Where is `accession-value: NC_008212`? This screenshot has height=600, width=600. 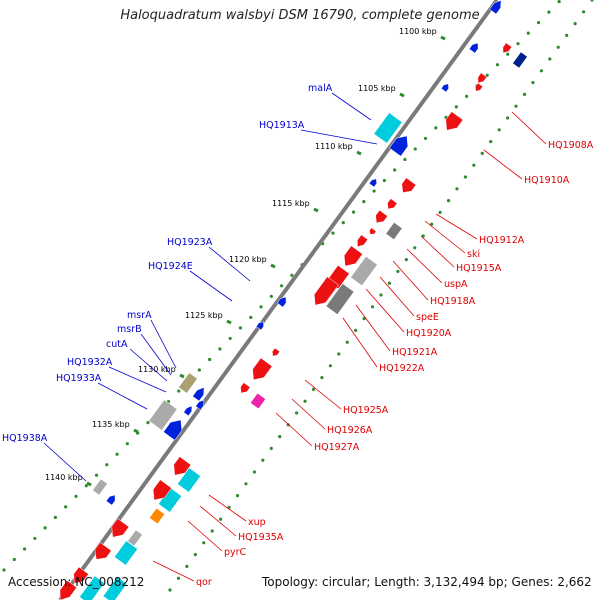 accession-value: NC_008212 is located at coordinates (110, 582).